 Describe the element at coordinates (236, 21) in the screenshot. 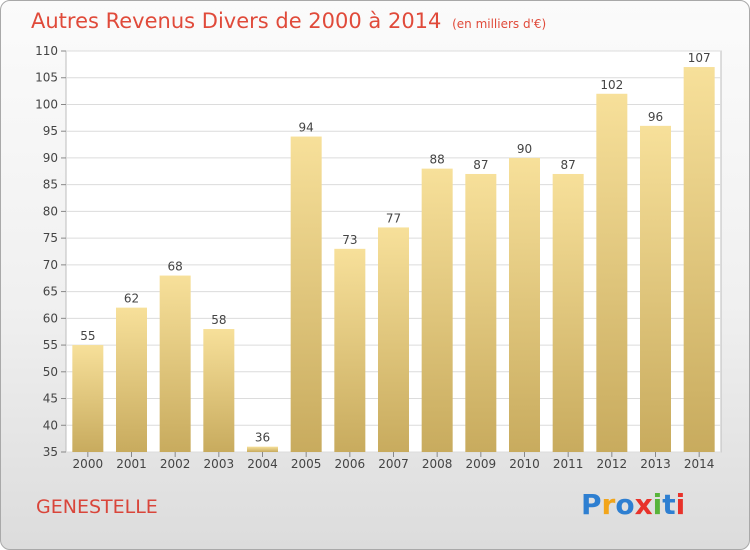

I see `chart-title-text: Autres Revenus Divers de 2000 à 2014` at that location.